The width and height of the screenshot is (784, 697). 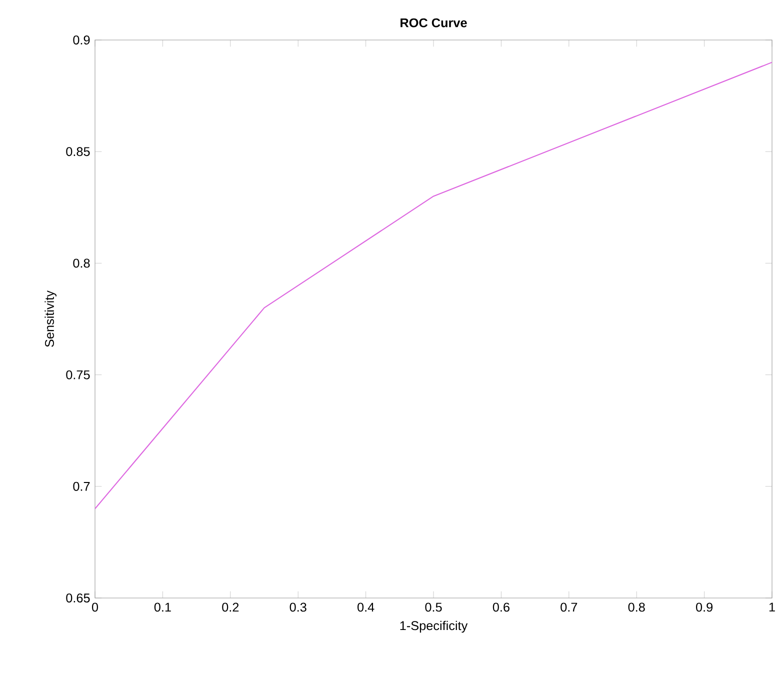 What do you see at coordinates (433, 23) in the screenshot?
I see `chart-title: ROC Curve` at bounding box center [433, 23].